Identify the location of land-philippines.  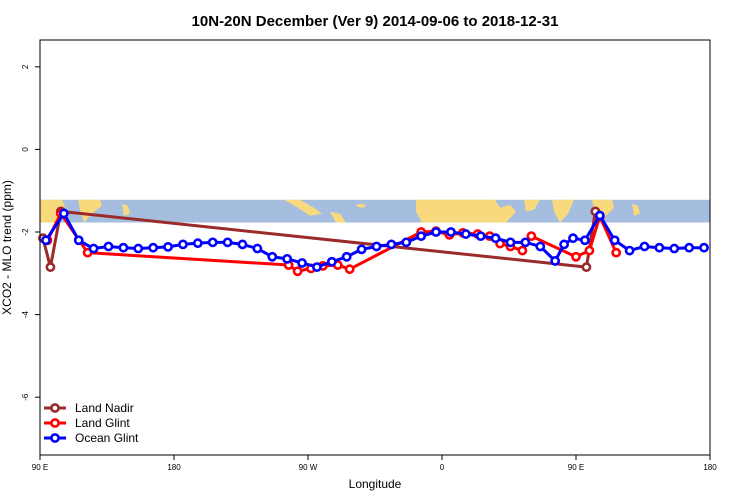
(126, 209).